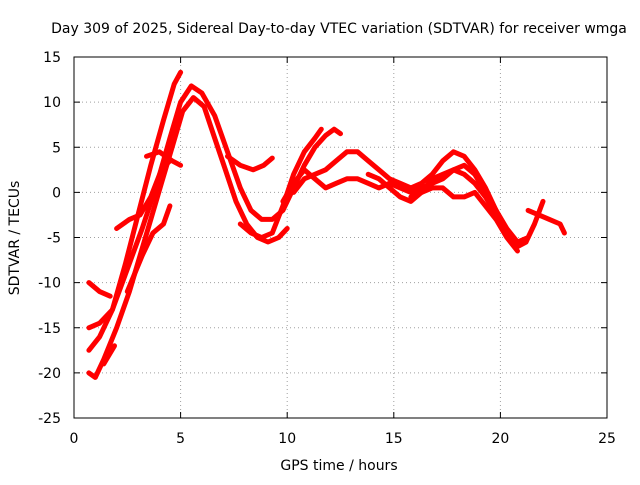 The width and height of the screenshot is (640, 485). I want to click on y-tick-label: -15, so click(49, 329).